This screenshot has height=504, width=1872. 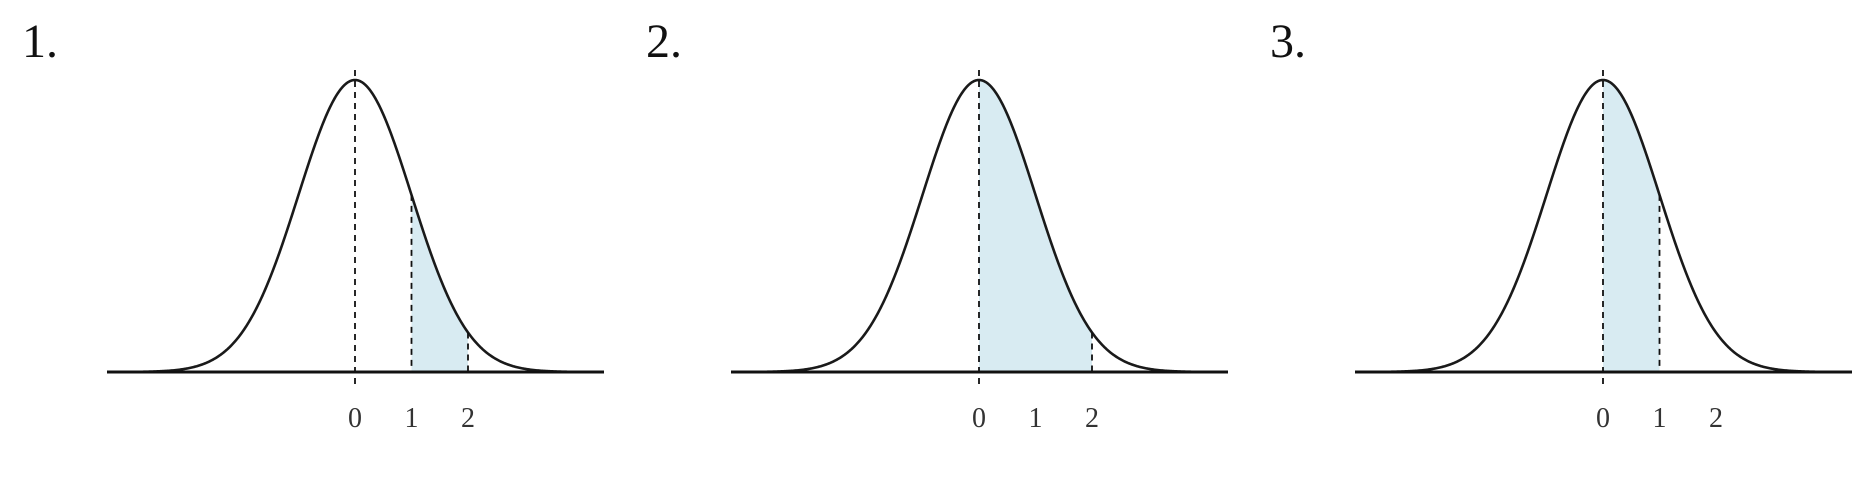 What do you see at coordinates (664, 41) in the screenshot?
I see `panel-label: 2.` at bounding box center [664, 41].